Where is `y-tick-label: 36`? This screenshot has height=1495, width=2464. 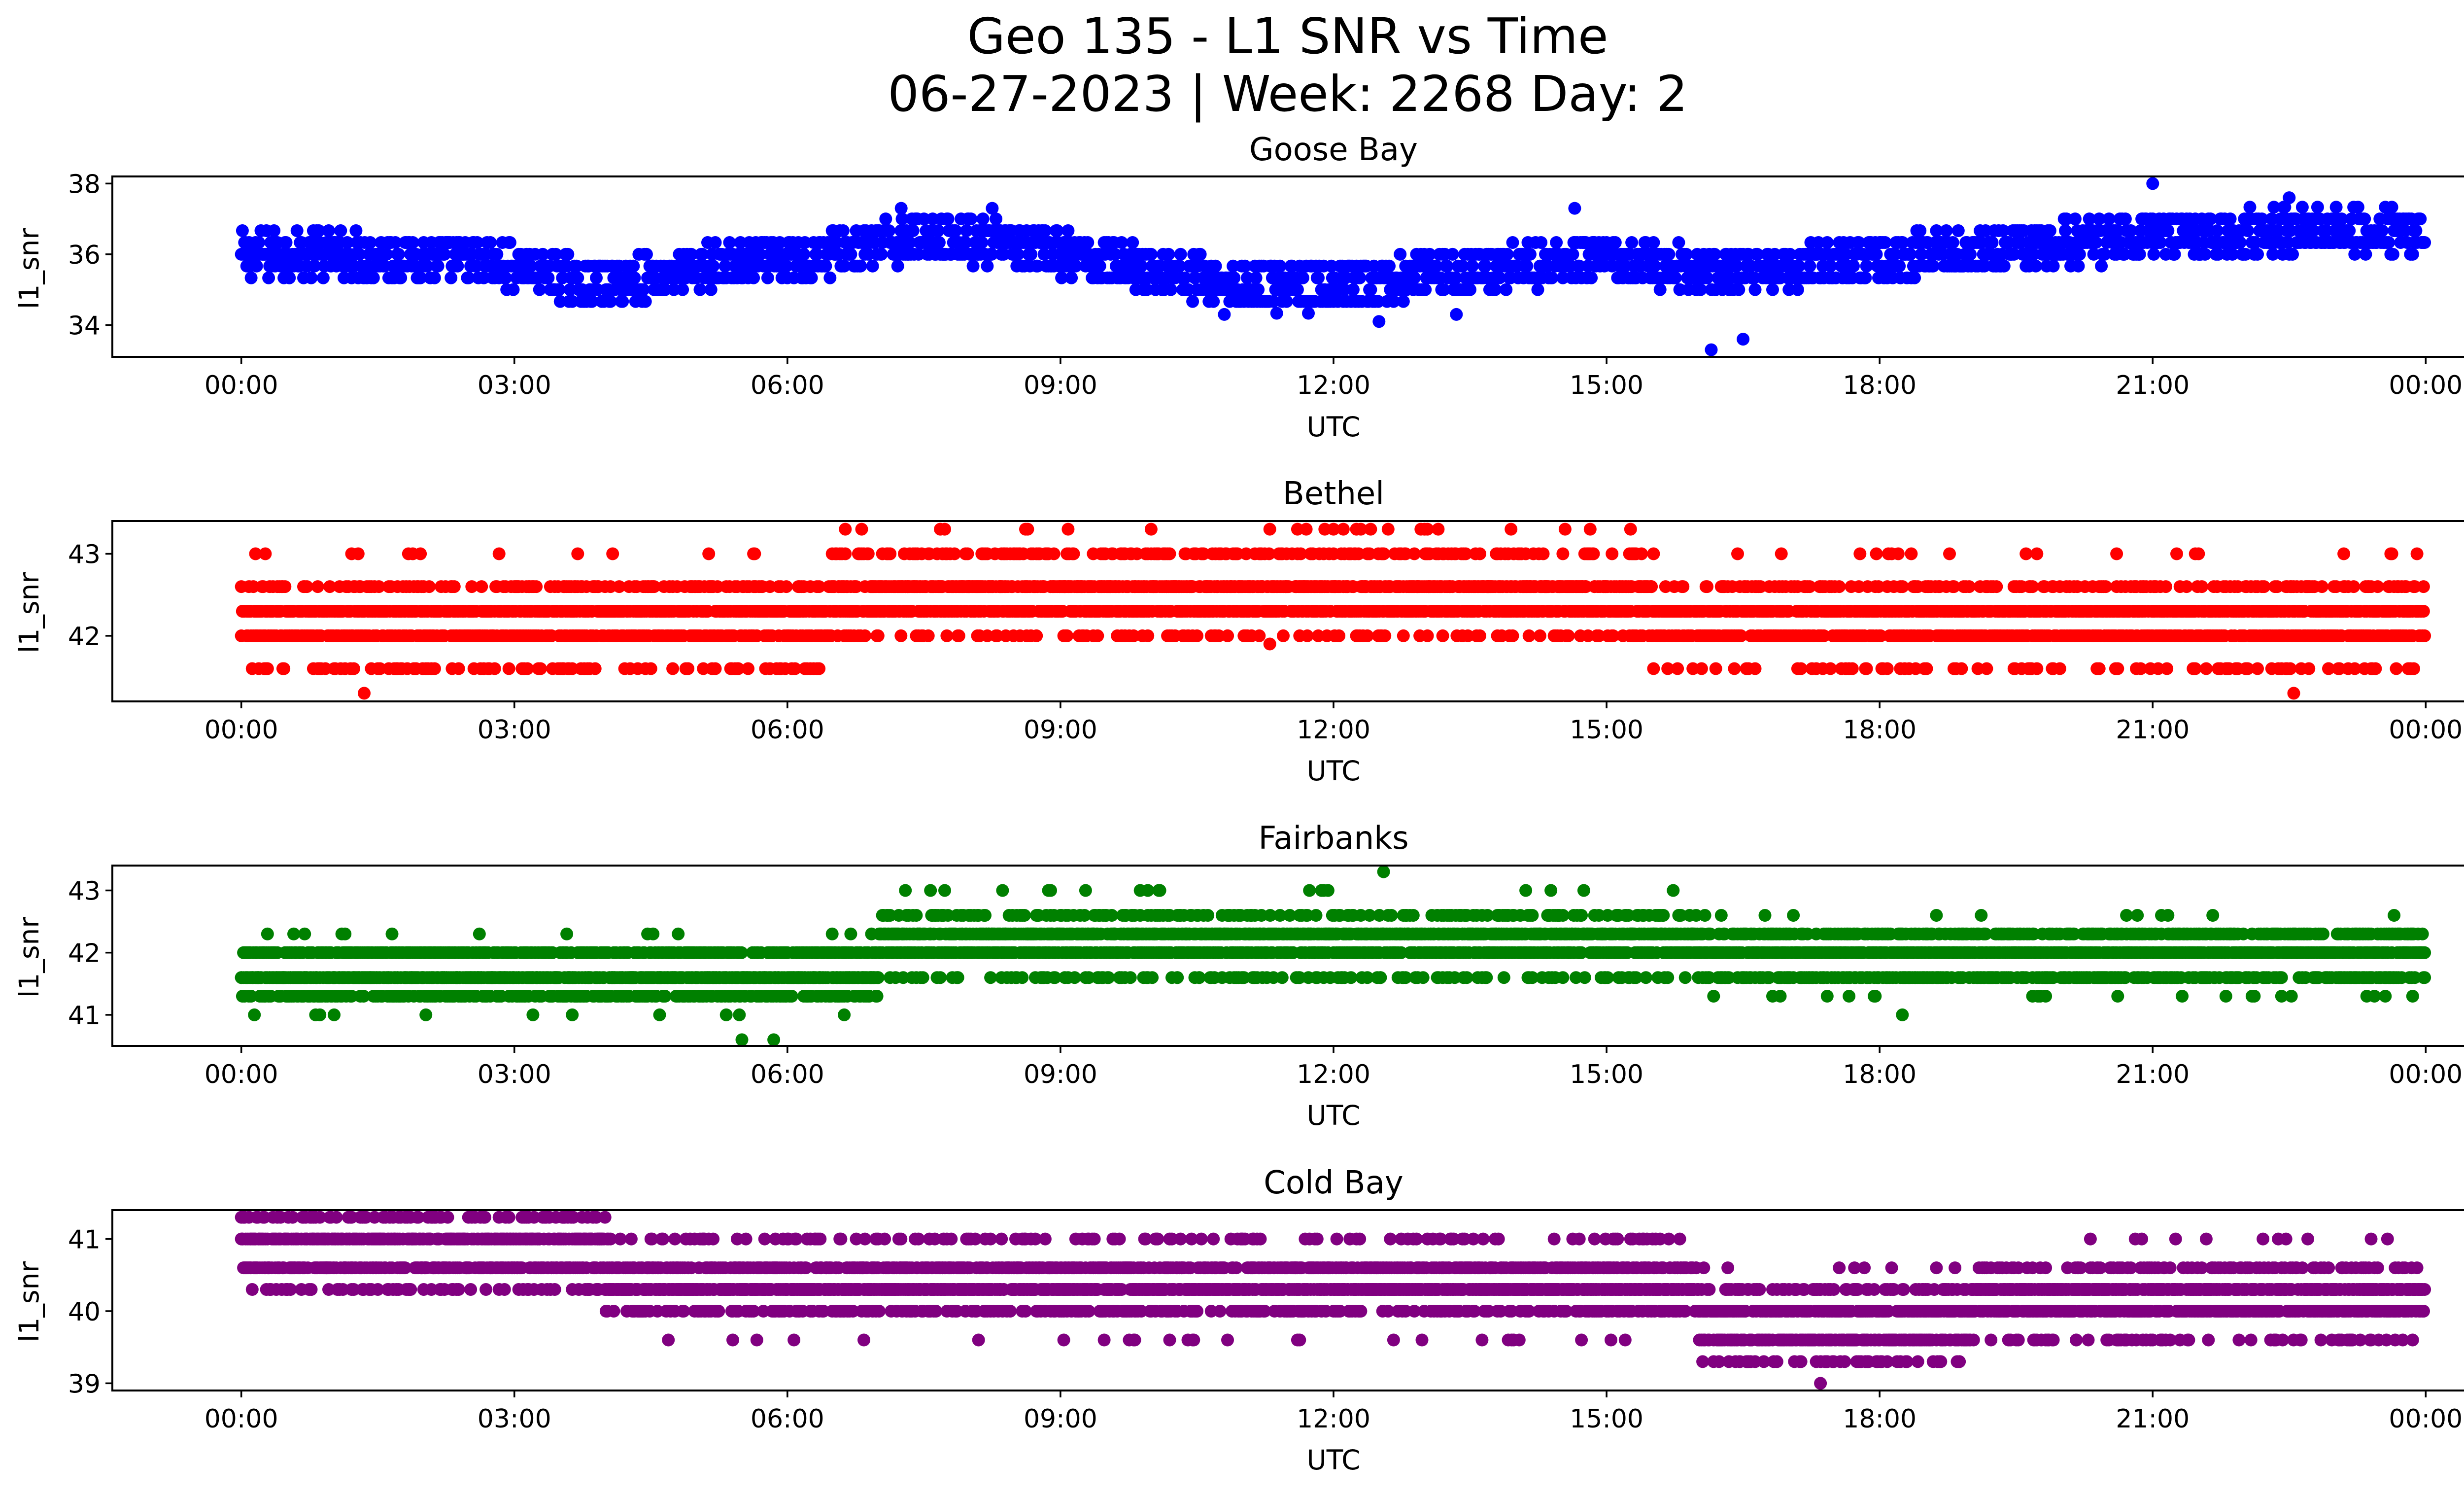
y-tick-label: 36 is located at coordinates (84, 256).